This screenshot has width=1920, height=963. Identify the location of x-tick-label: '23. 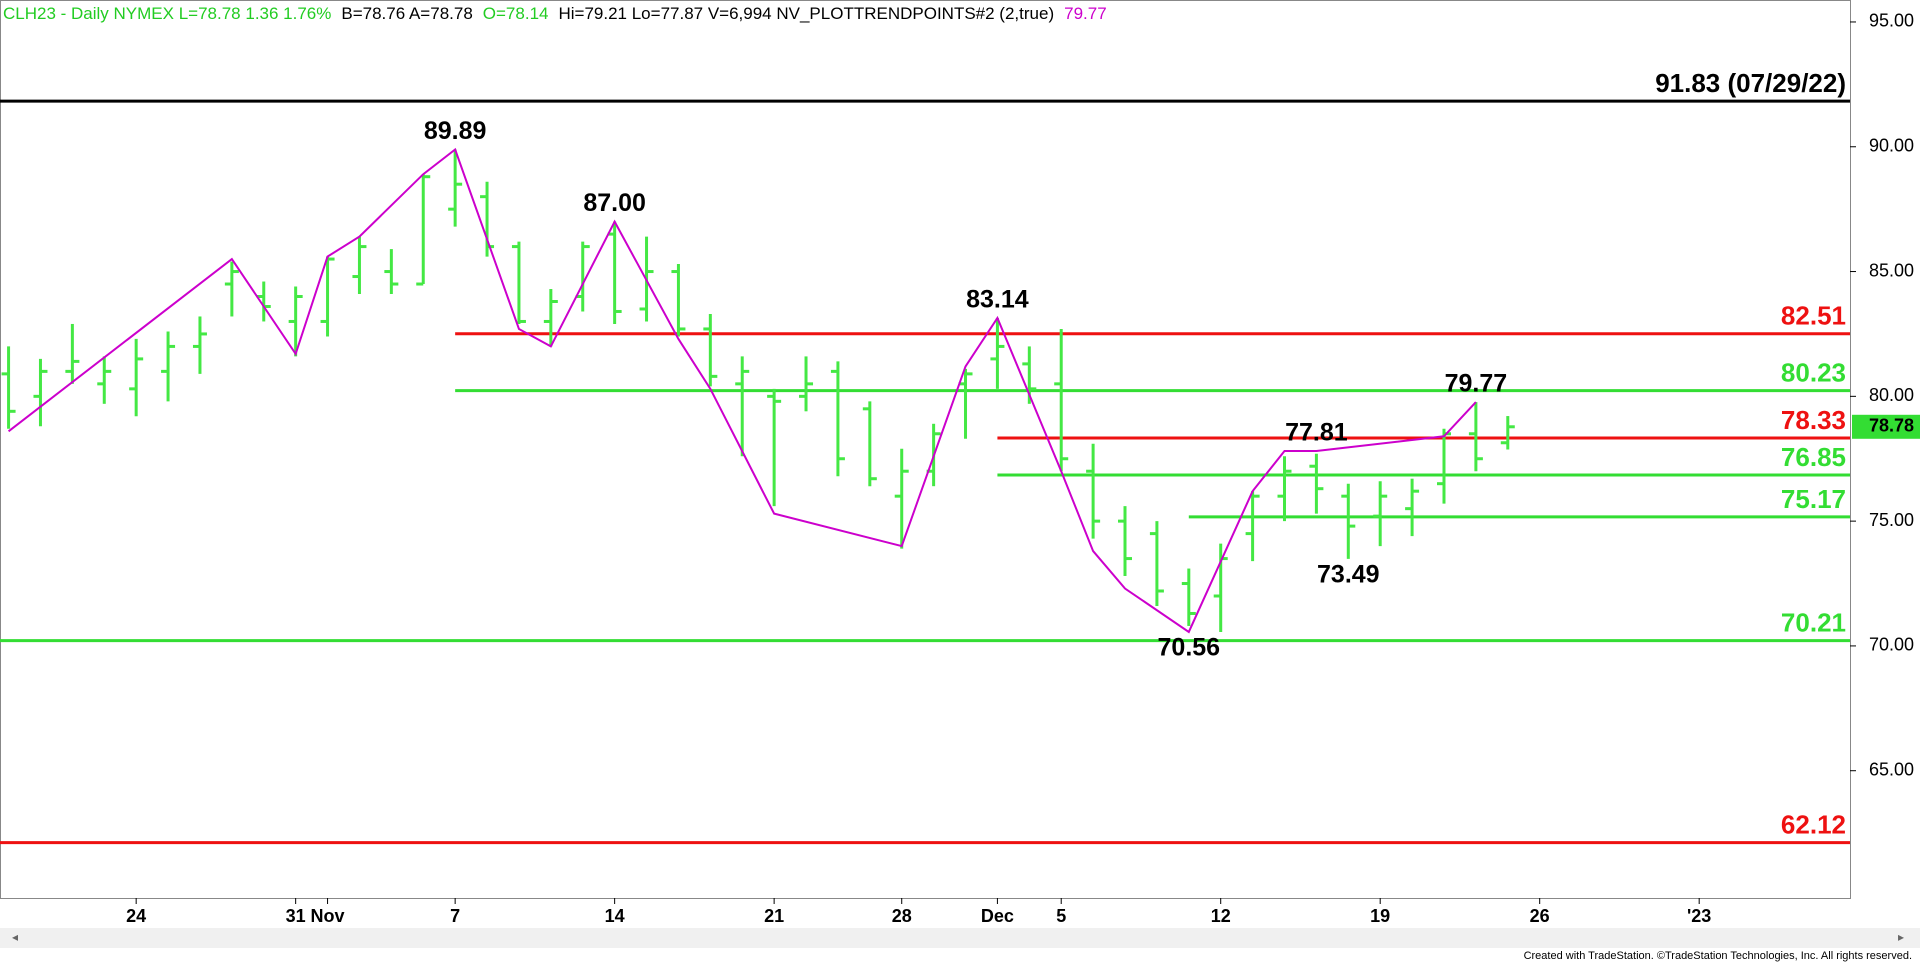
(1699, 916).